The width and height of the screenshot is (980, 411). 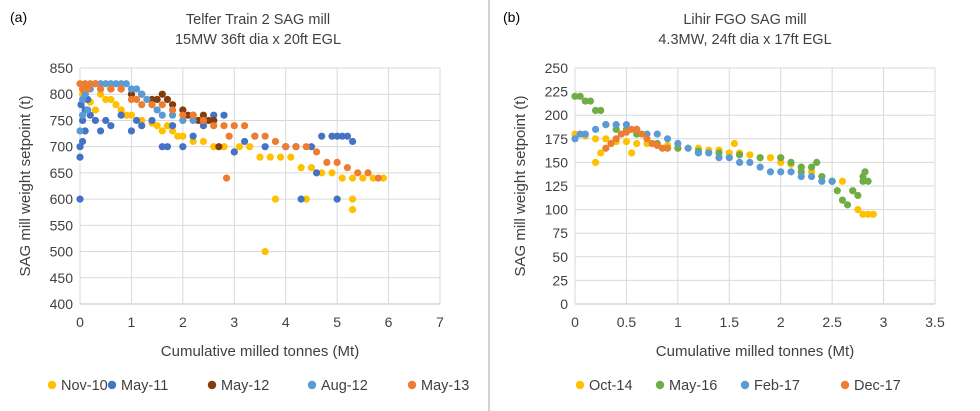 I want to click on chart-title-line: 4.3MW, 24ft dia x 17ft EGL, so click(x=744, y=40).